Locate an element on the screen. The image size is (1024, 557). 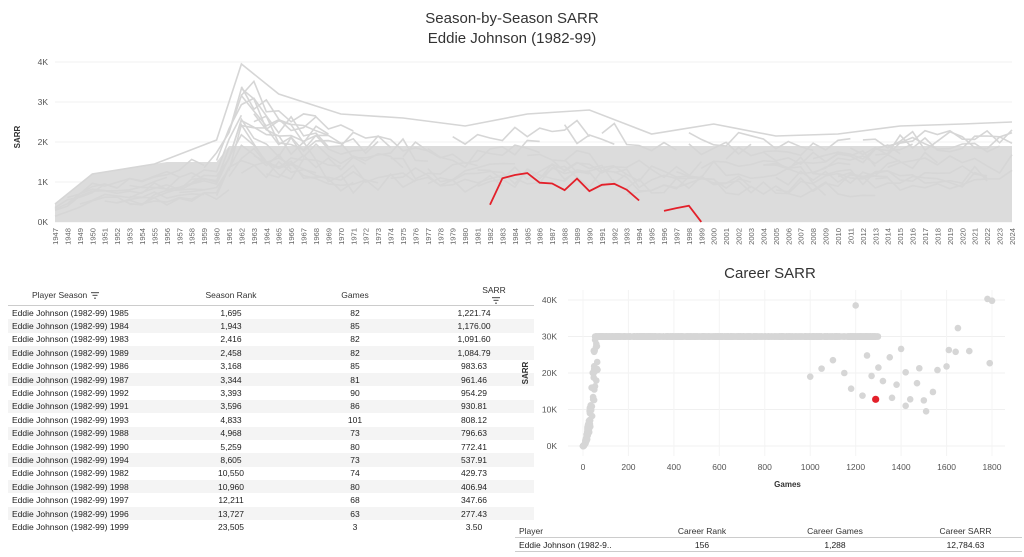
season-rank-cell: 4,833 is located at coordinates (231, 419).